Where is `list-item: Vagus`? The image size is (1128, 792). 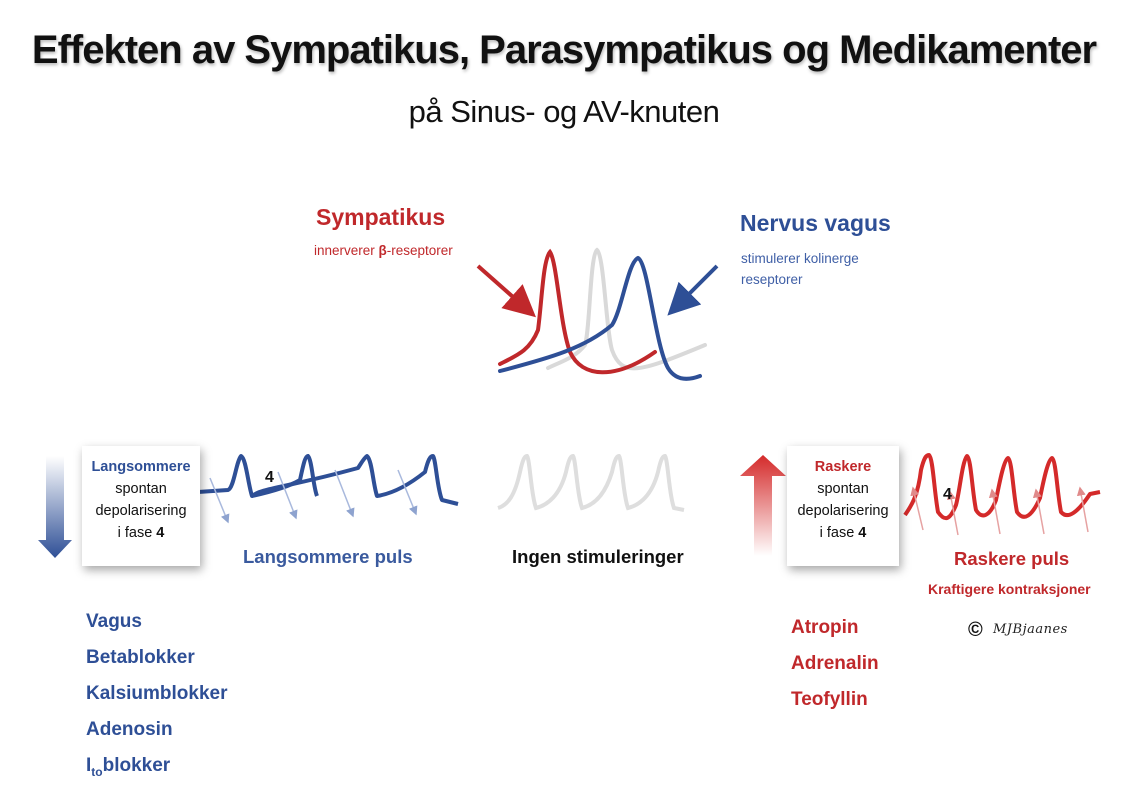
list-item: Vagus is located at coordinates (114, 621).